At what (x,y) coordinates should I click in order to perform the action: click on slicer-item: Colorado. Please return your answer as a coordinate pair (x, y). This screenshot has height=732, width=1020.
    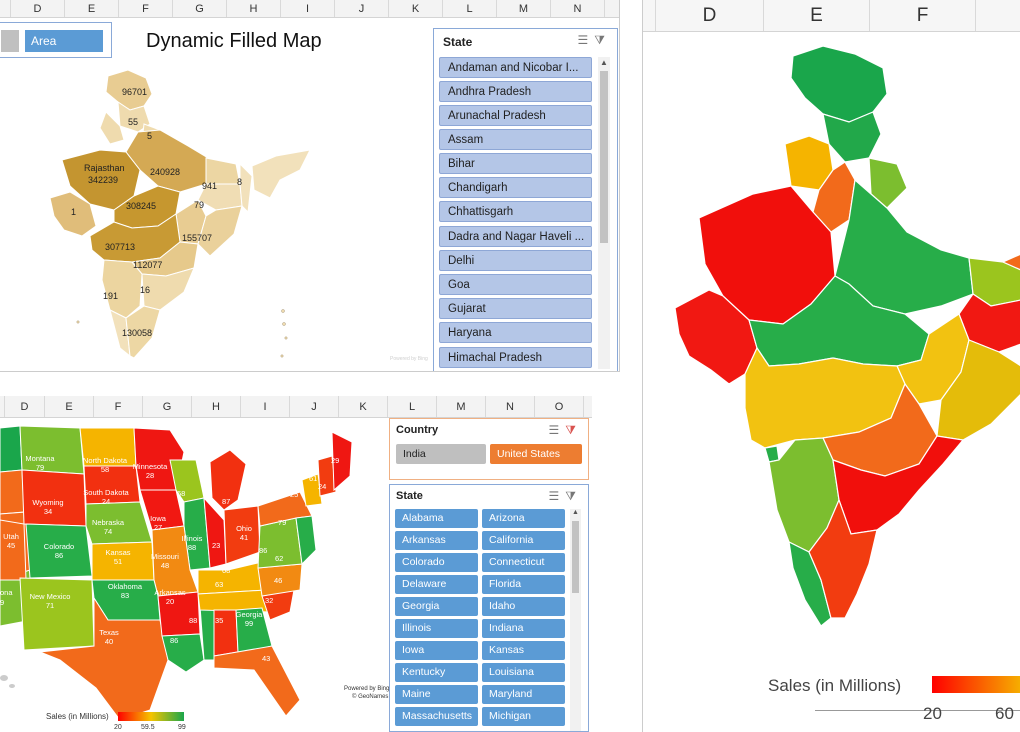
    Looking at the image, I should click on (436, 562).